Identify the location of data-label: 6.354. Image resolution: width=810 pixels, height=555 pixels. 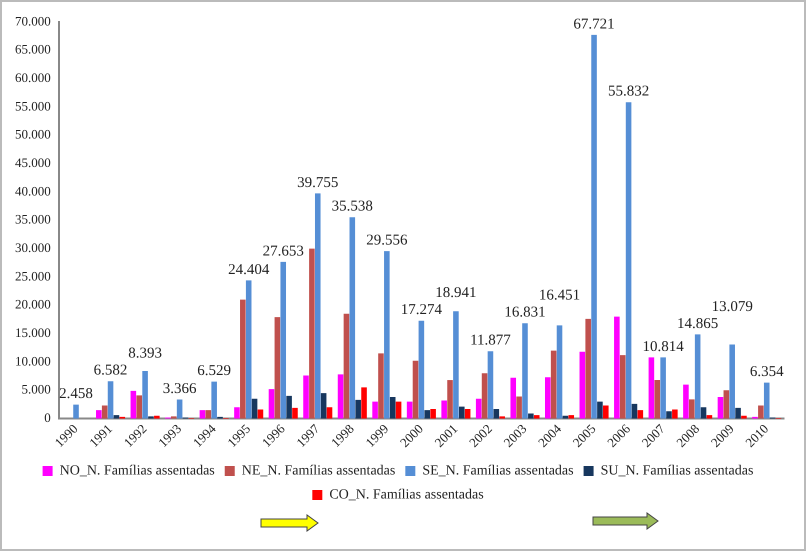
(767, 372).